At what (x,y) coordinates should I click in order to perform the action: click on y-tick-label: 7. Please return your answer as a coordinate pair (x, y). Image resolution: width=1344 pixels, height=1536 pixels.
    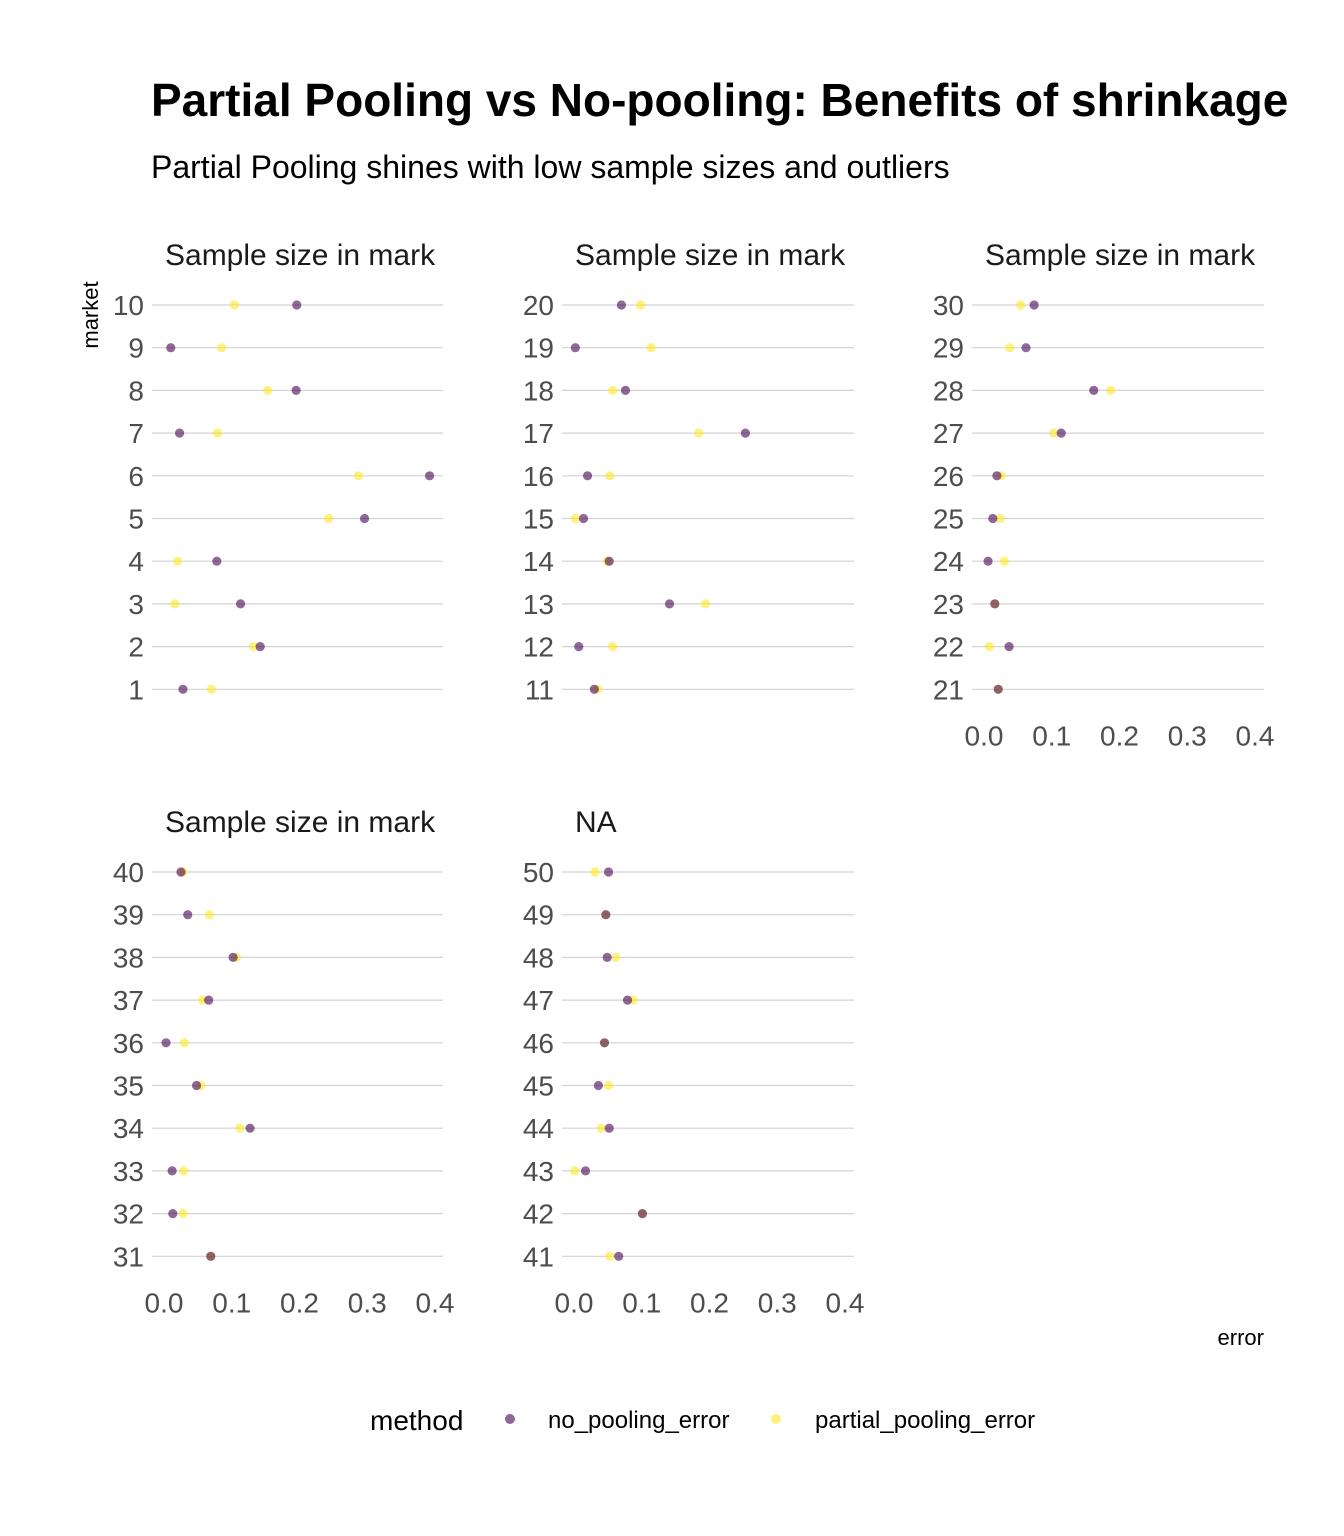
    Looking at the image, I should click on (136, 433).